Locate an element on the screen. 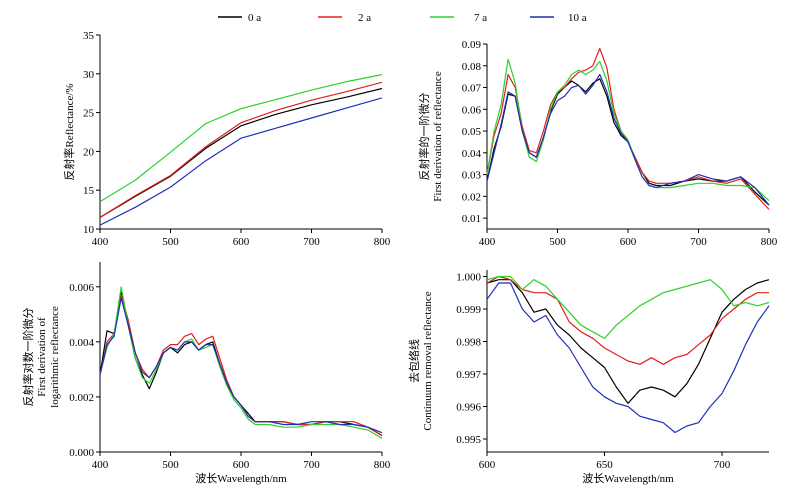 Image resolution: width=801 pixels, height=497 pixels. y-tick-label: 0.999 is located at coordinates (468, 310).